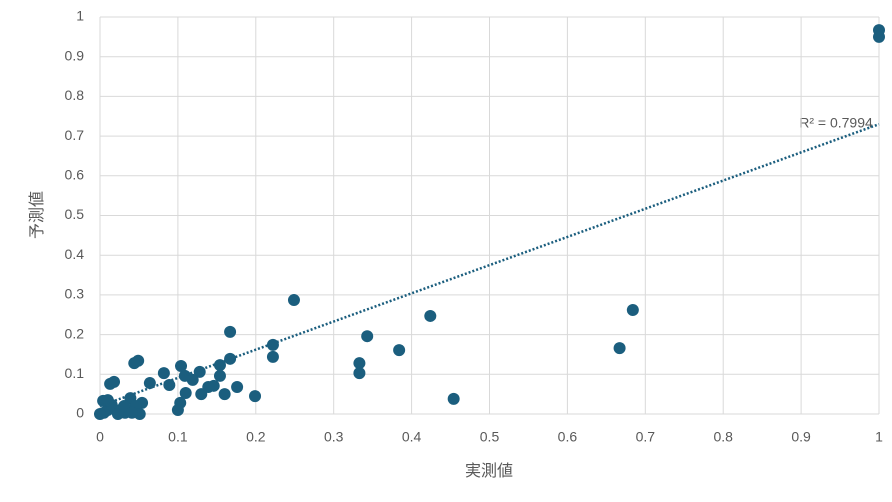  Describe the element at coordinates (75, 294) in the screenshot. I see `y-tick-label: 0.3` at that location.